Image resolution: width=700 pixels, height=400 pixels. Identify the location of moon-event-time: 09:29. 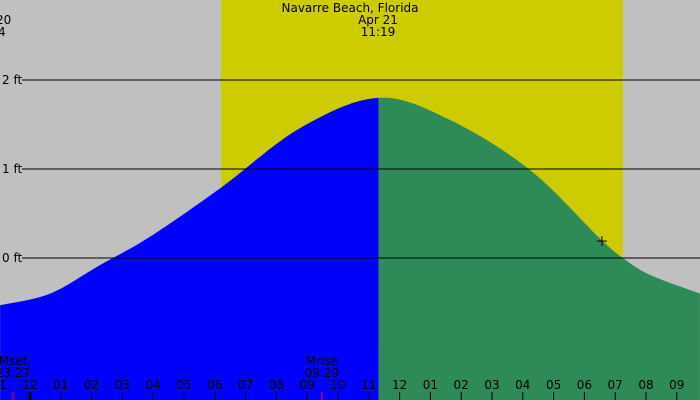
(322, 373).